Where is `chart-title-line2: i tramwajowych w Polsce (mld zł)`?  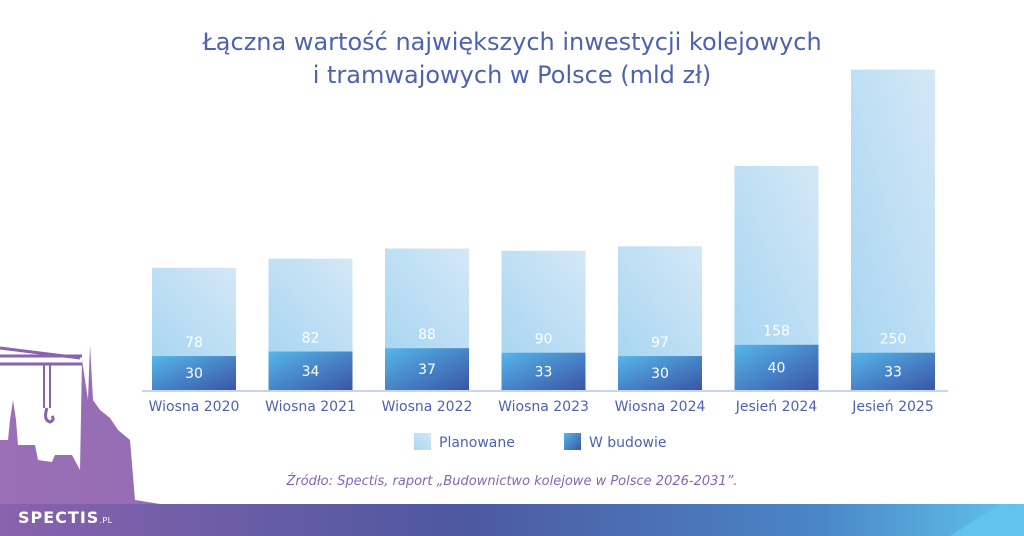
chart-title-line2: i tramwajowych w Polsce (mld zł) is located at coordinates (512, 75).